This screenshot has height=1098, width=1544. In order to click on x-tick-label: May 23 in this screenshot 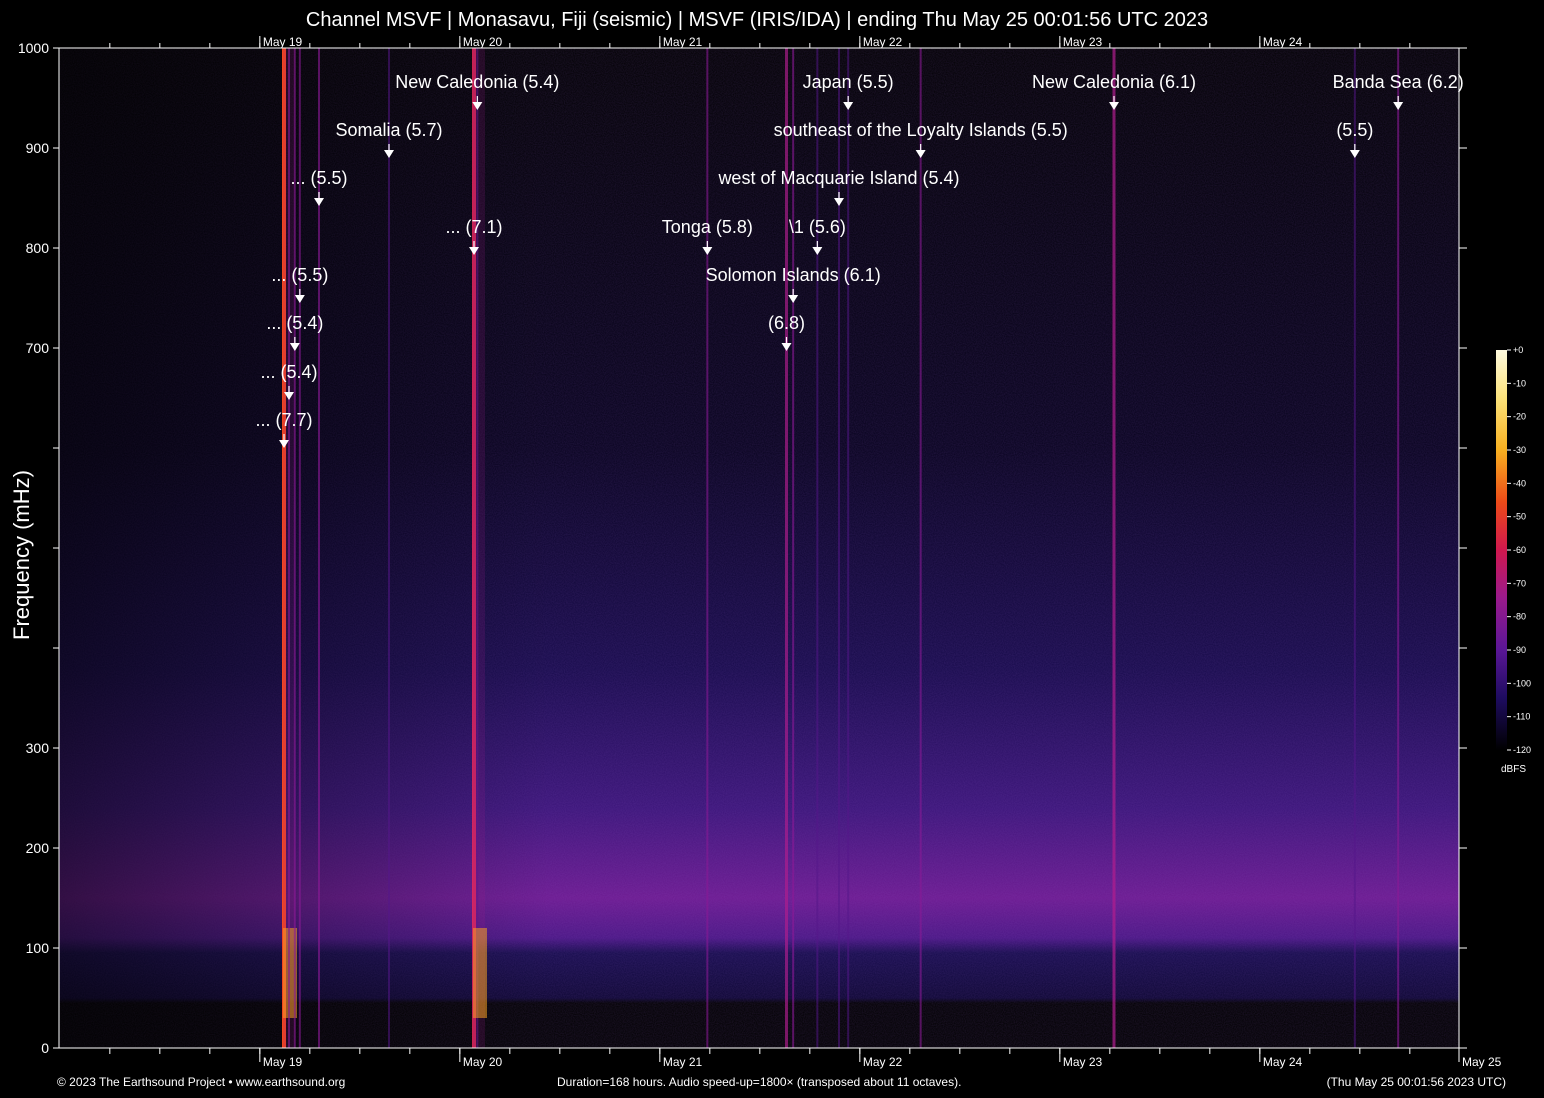, I will do `click(1083, 1062)`.